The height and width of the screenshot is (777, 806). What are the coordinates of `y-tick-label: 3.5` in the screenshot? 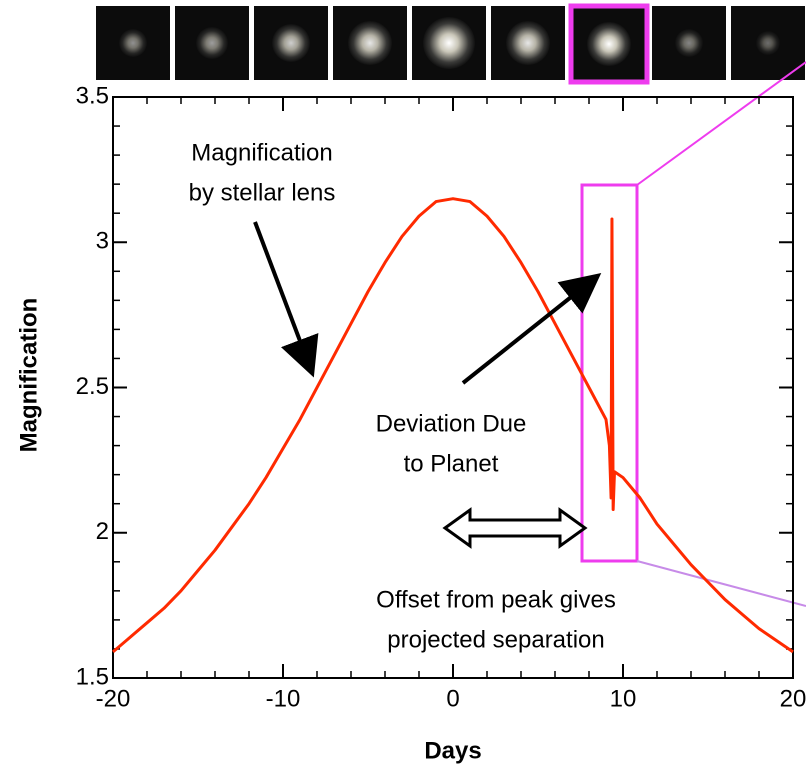 It's located at (92, 95).